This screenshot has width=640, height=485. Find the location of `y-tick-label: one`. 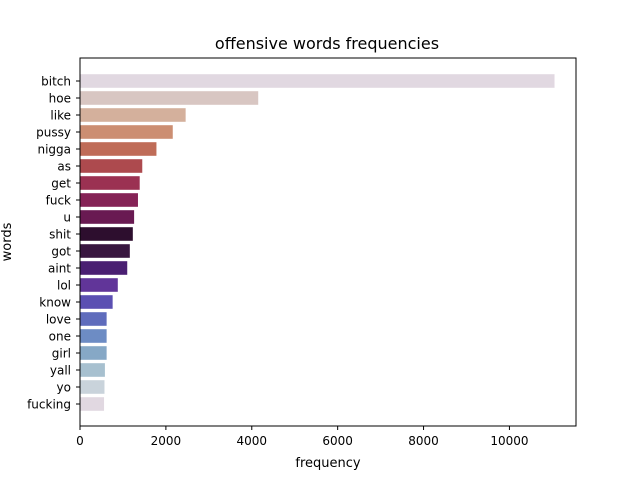

y-tick-label: one is located at coordinates (60, 337).